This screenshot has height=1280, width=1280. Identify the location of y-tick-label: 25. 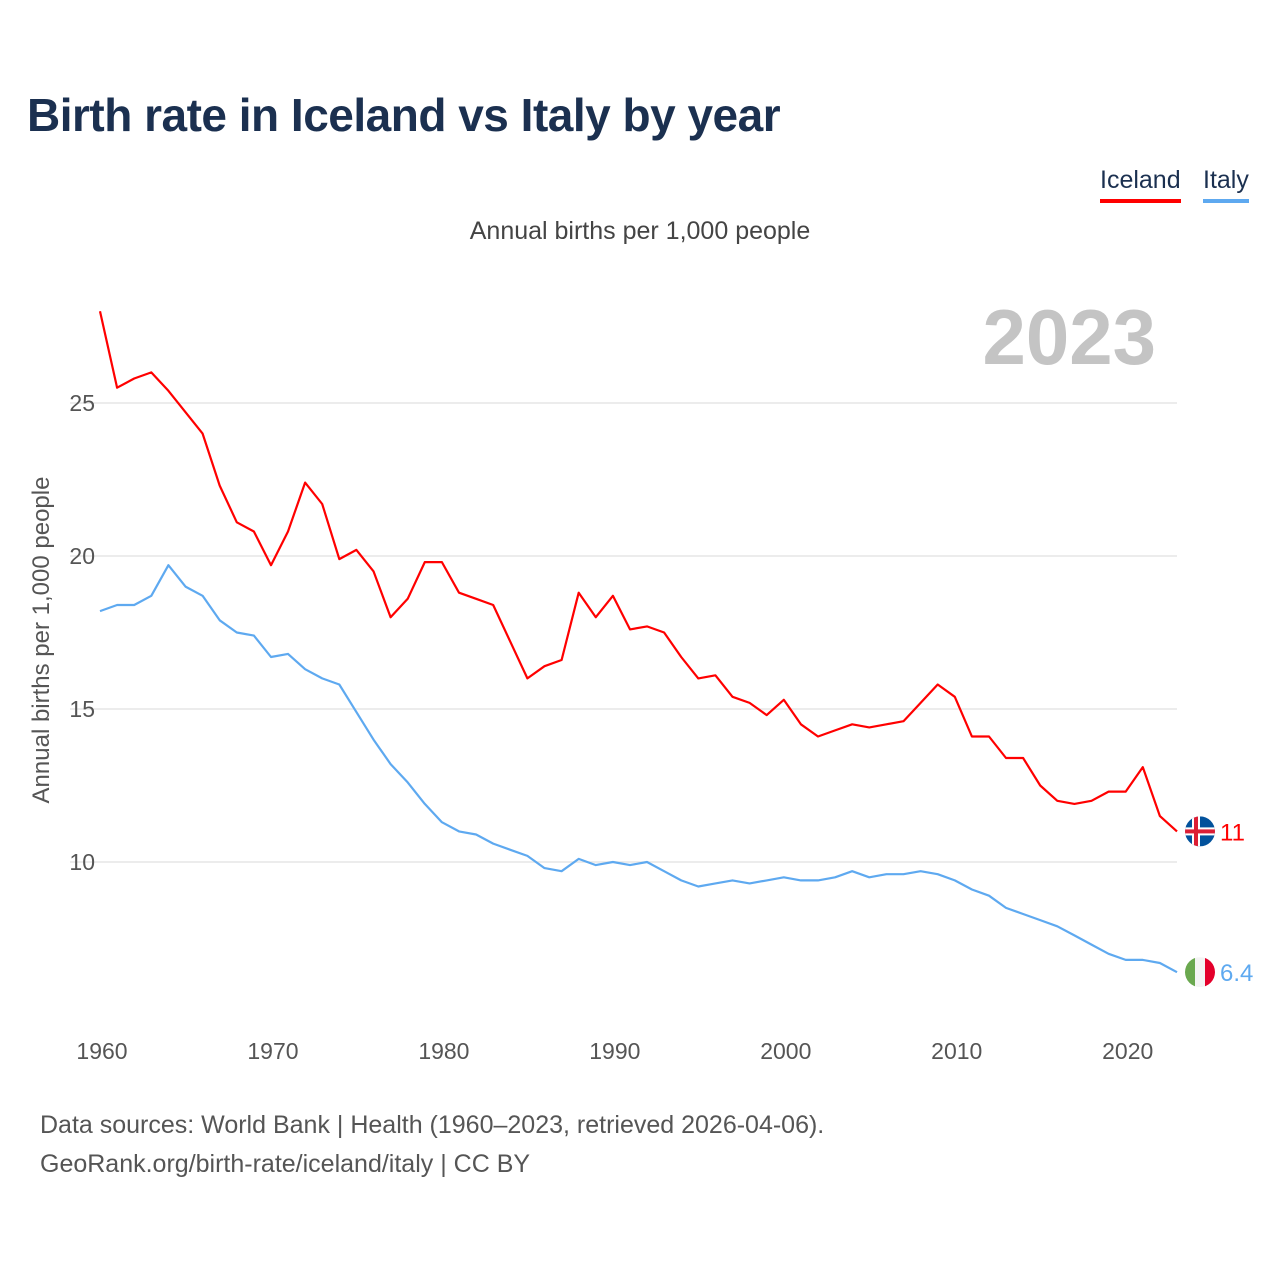
(82, 403).